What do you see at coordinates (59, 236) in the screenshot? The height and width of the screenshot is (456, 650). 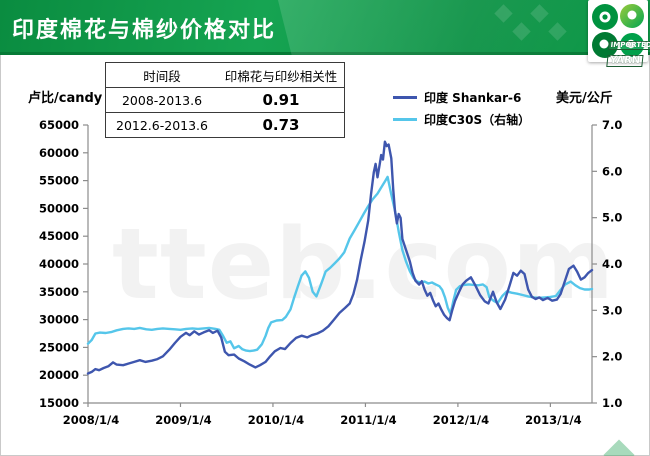 I see `left-tick-label: 45000` at bounding box center [59, 236].